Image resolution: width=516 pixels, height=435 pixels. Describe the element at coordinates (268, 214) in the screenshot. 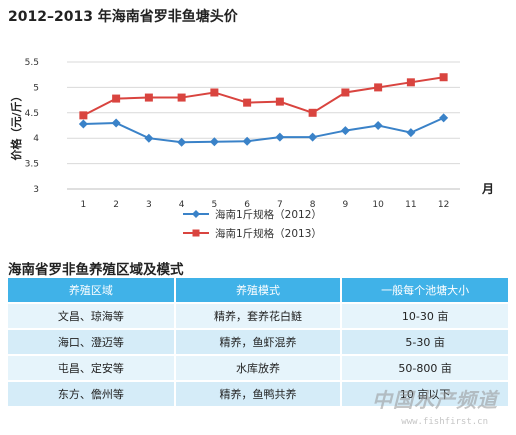

I see `legend-label: 海南1斤规格（2012）` at that location.